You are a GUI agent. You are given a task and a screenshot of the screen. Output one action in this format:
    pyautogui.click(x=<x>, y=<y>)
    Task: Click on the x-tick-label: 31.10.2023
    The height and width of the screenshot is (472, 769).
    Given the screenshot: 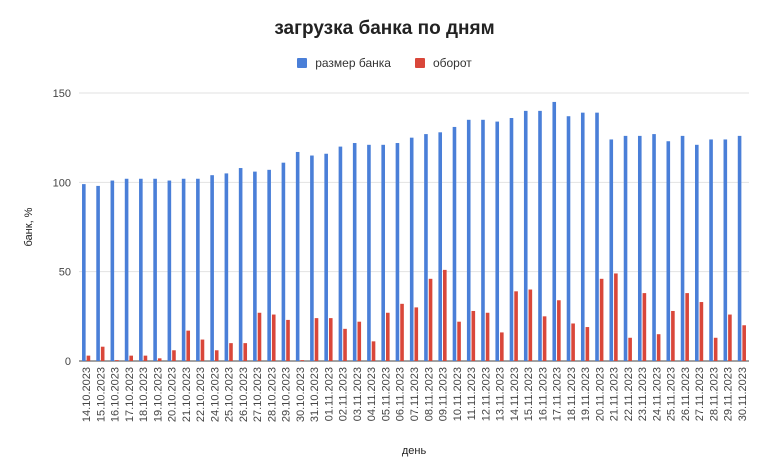 What is the action you would take?
    pyautogui.click(x=315, y=394)
    